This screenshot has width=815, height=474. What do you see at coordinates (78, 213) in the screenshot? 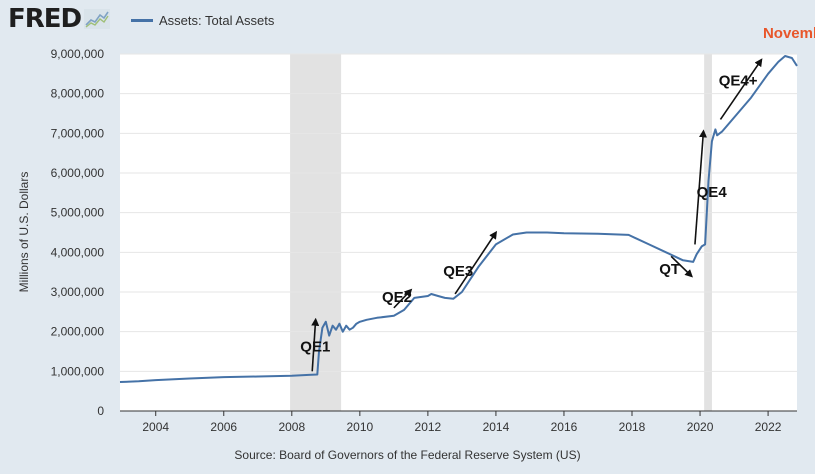
I see `y-tick-label: 5,000,000` at bounding box center [78, 213].